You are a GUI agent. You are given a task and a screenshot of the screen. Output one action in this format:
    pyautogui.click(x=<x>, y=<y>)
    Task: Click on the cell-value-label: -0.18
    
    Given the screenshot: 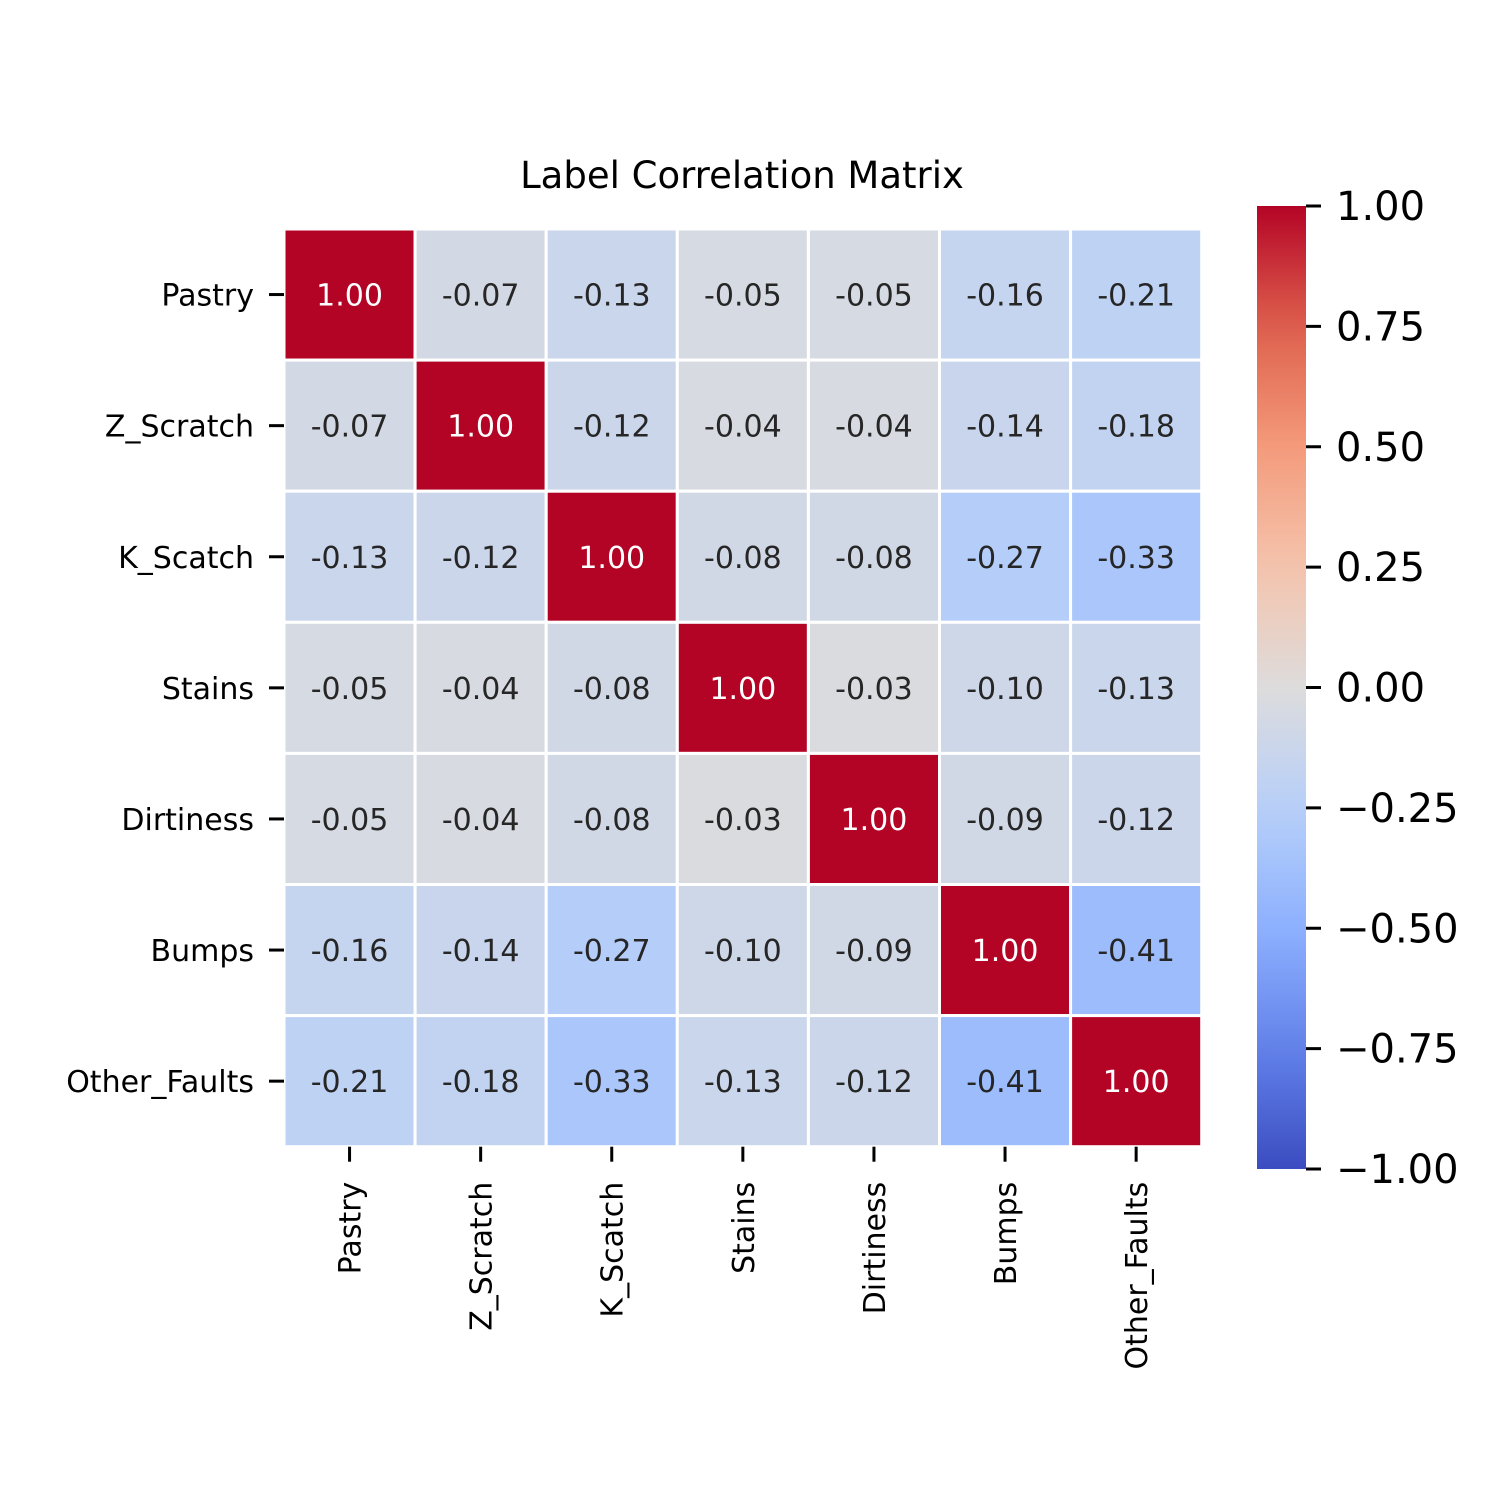 What is the action you would take?
    pyautogui.click(x=481, y=1082)
    